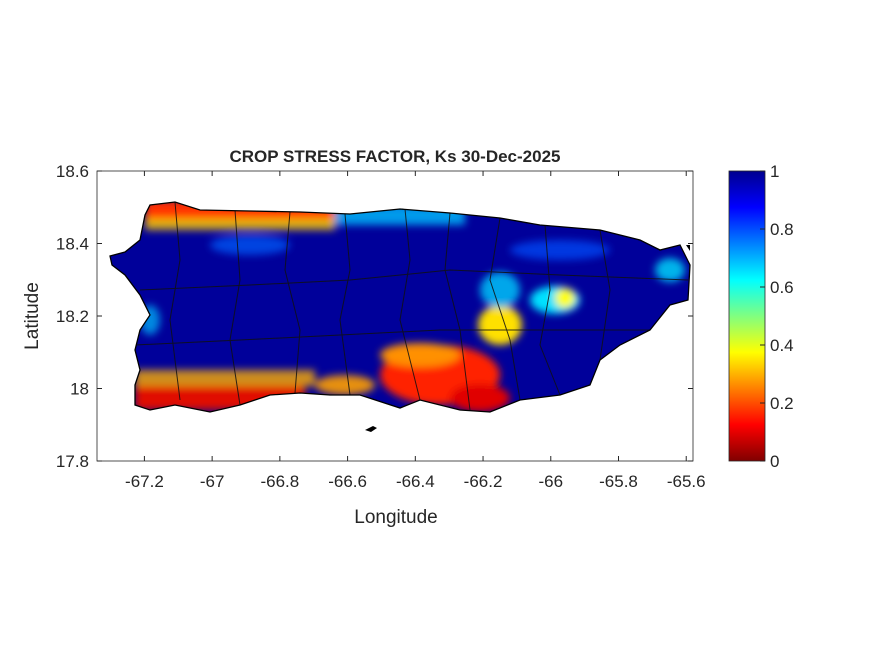 Image resolution: width=875 pixels, height=661 pixels. I want to click on colorbar-tick-label: 0.4, so click(782, 345).